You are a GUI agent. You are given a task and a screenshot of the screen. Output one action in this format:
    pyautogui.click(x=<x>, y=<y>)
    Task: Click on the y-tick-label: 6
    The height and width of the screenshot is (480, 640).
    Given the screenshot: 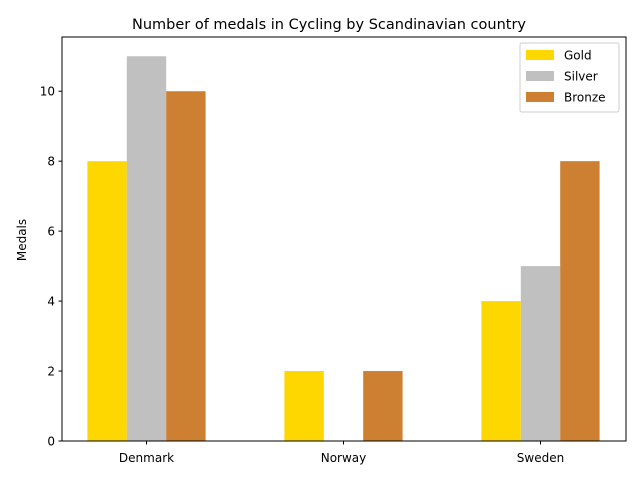 What is the action you would take?
    pyautogui.click(x=51, y=232)
    